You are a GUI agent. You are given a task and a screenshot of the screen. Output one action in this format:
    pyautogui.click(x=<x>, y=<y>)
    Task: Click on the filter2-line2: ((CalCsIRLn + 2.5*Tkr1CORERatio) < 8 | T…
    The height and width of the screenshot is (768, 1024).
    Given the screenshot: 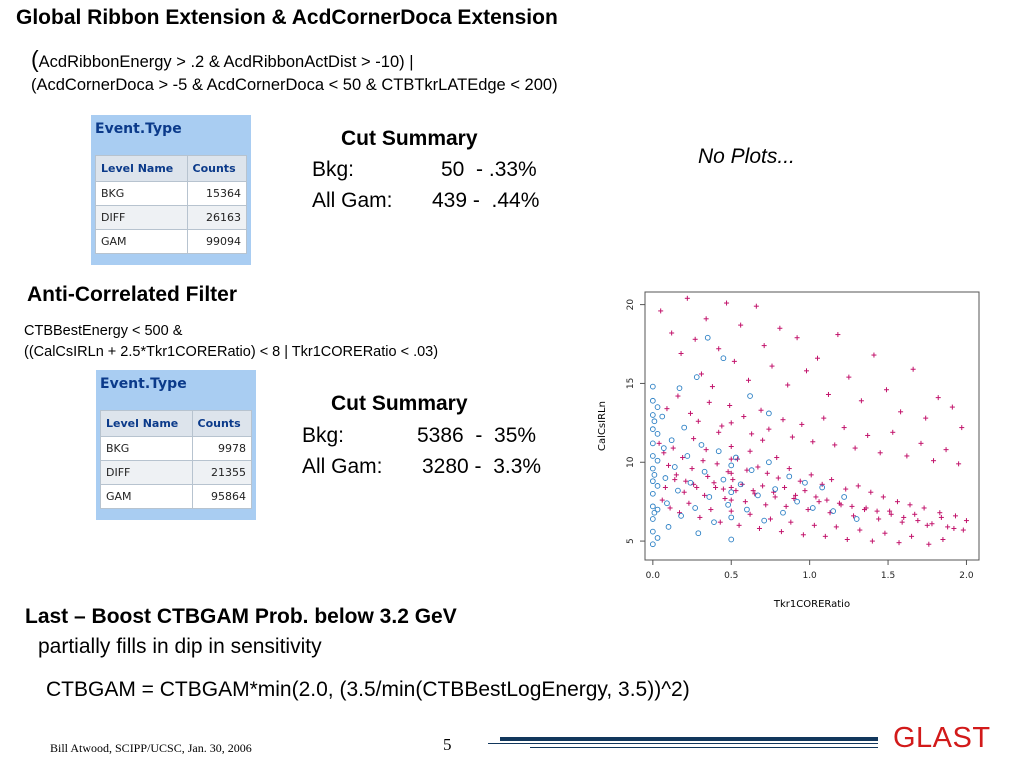 What is the action you would take?
    pyautogui.click(x=231, y=352)
    